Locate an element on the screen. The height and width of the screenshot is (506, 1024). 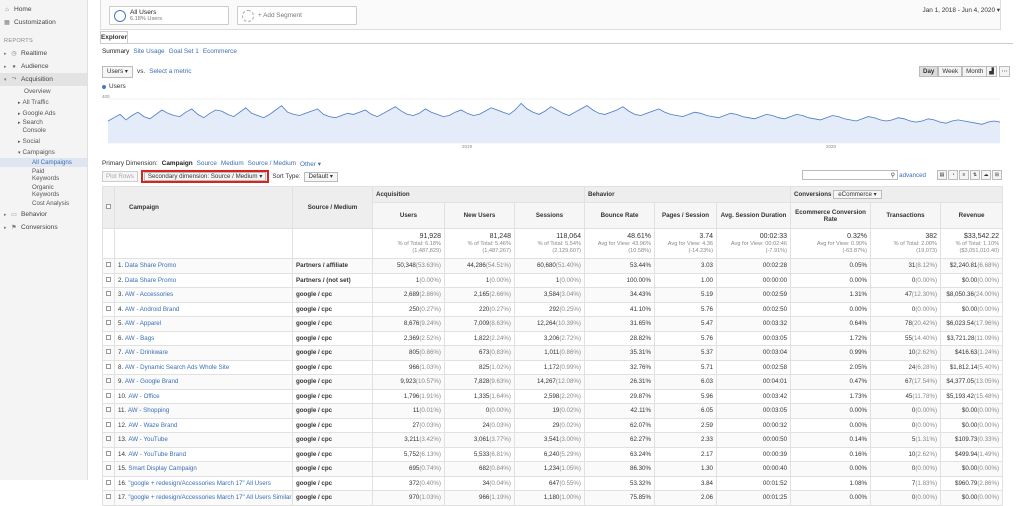
granularity-week-button: Week is located at coordinates (950, 71).